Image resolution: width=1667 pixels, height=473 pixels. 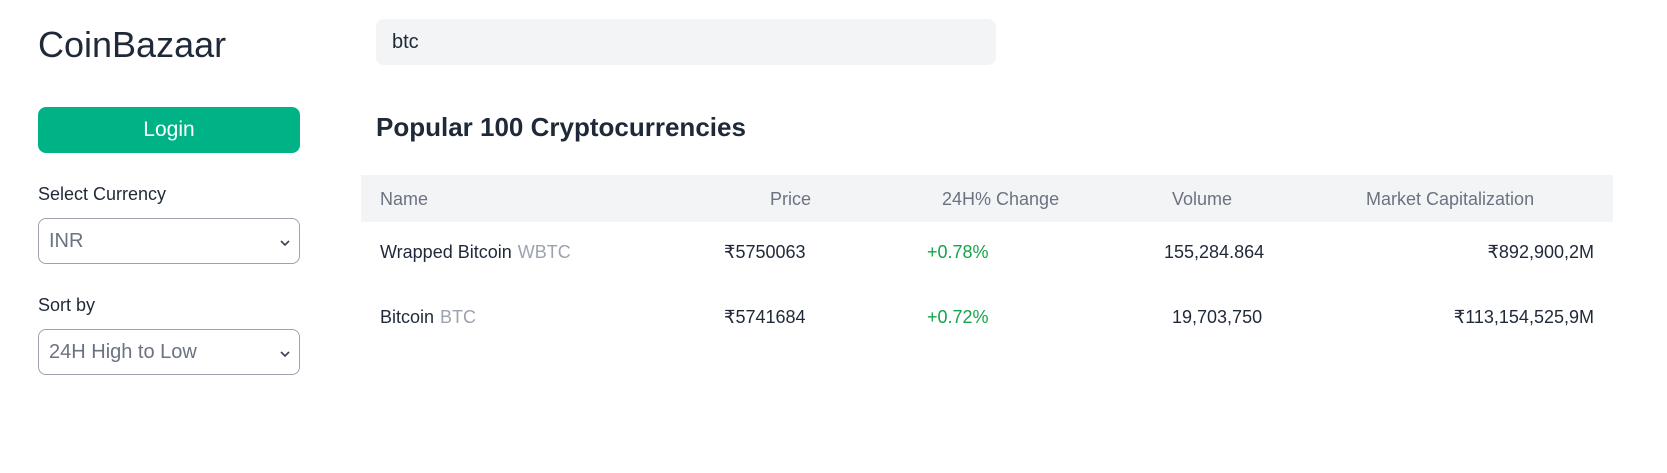 I want to click on coin-cell: Wrapped Bitcoin WBTC, so click(x=475, y=252).